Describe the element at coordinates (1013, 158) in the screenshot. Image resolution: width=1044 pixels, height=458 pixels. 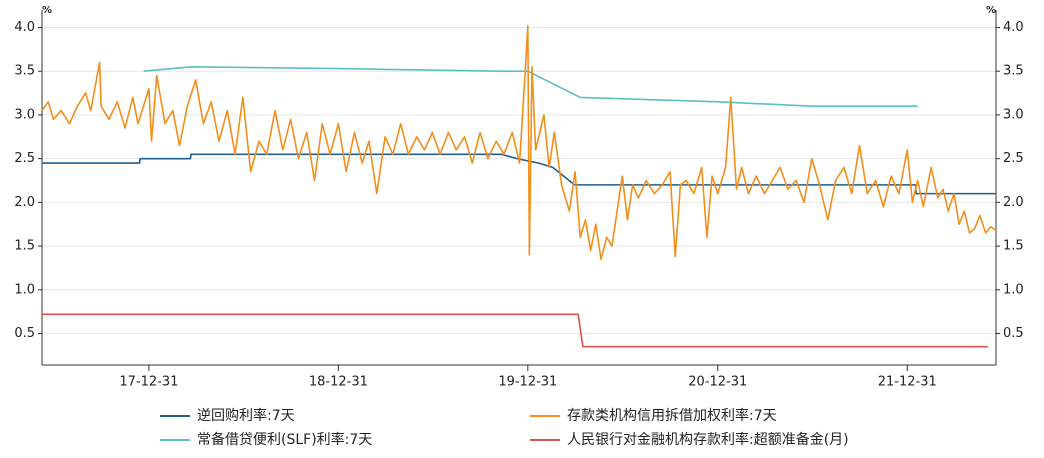
I see `y2-tick-label: 2.5` at that location.